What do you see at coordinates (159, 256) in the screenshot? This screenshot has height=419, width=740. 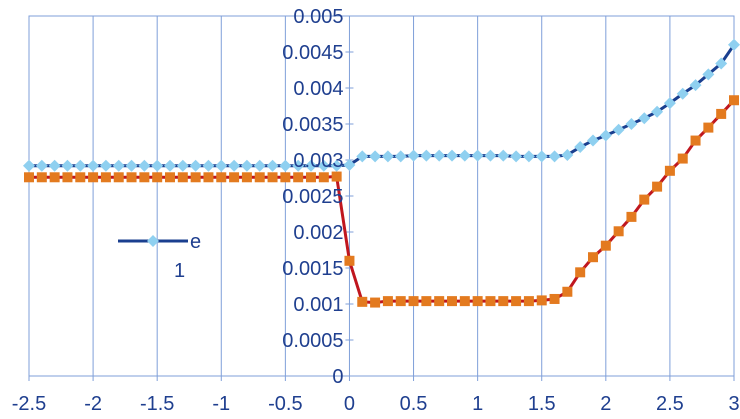 I see `legend: e1` at bounding box center [159, 256].